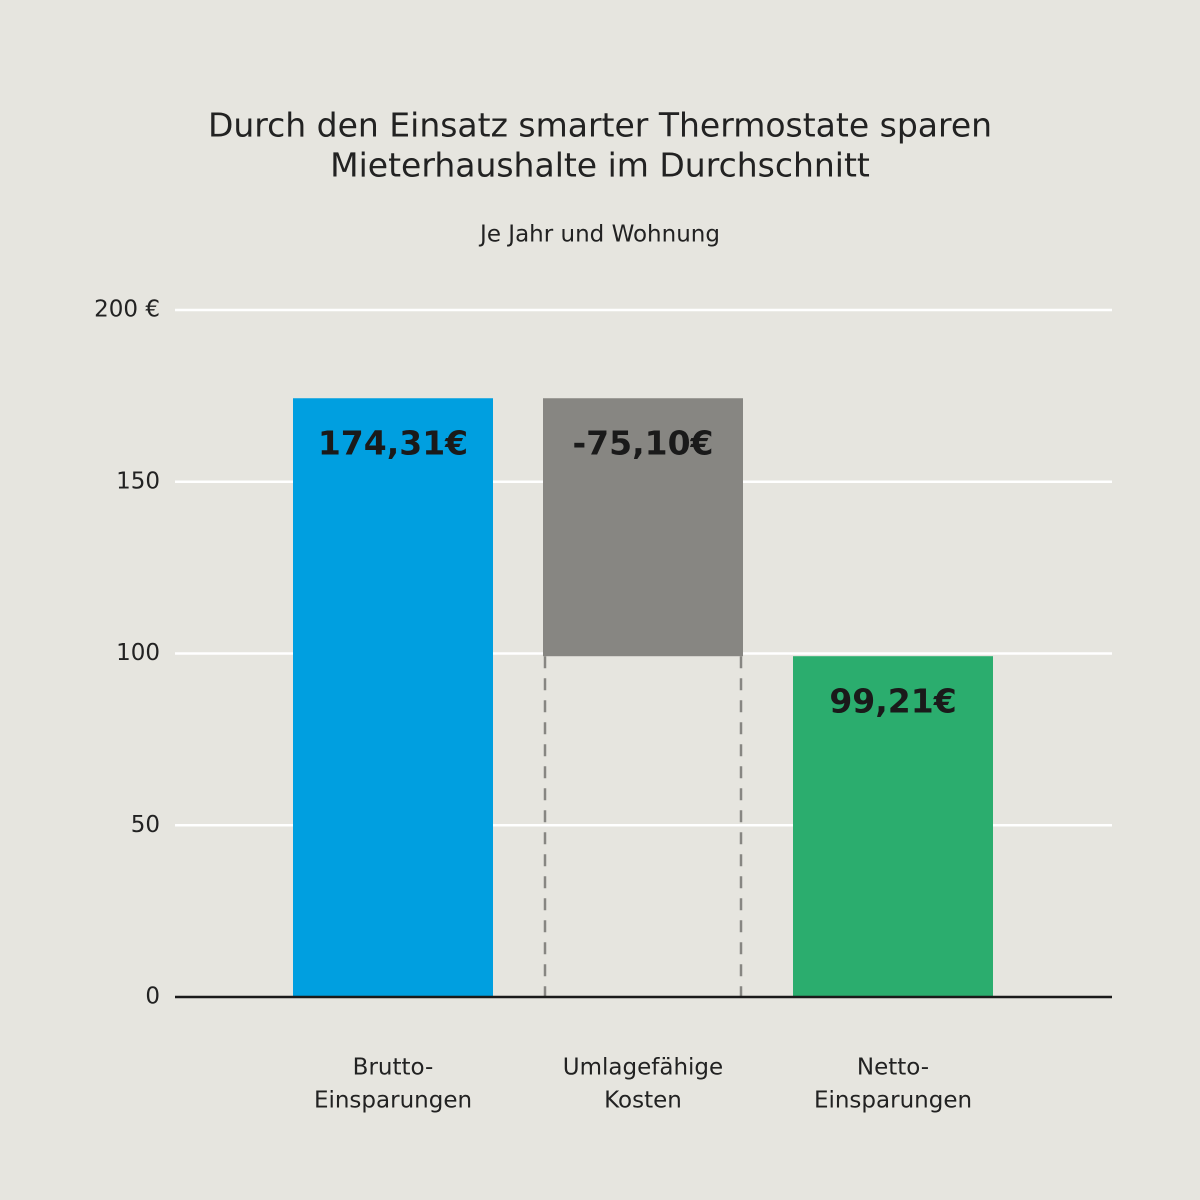 The height and width of the screenshot is (1200, 1200). What do you see at coordinates (138, 481) in the screenshot?
I see `y-tick-label: 150` at bounding box center [138, 481].